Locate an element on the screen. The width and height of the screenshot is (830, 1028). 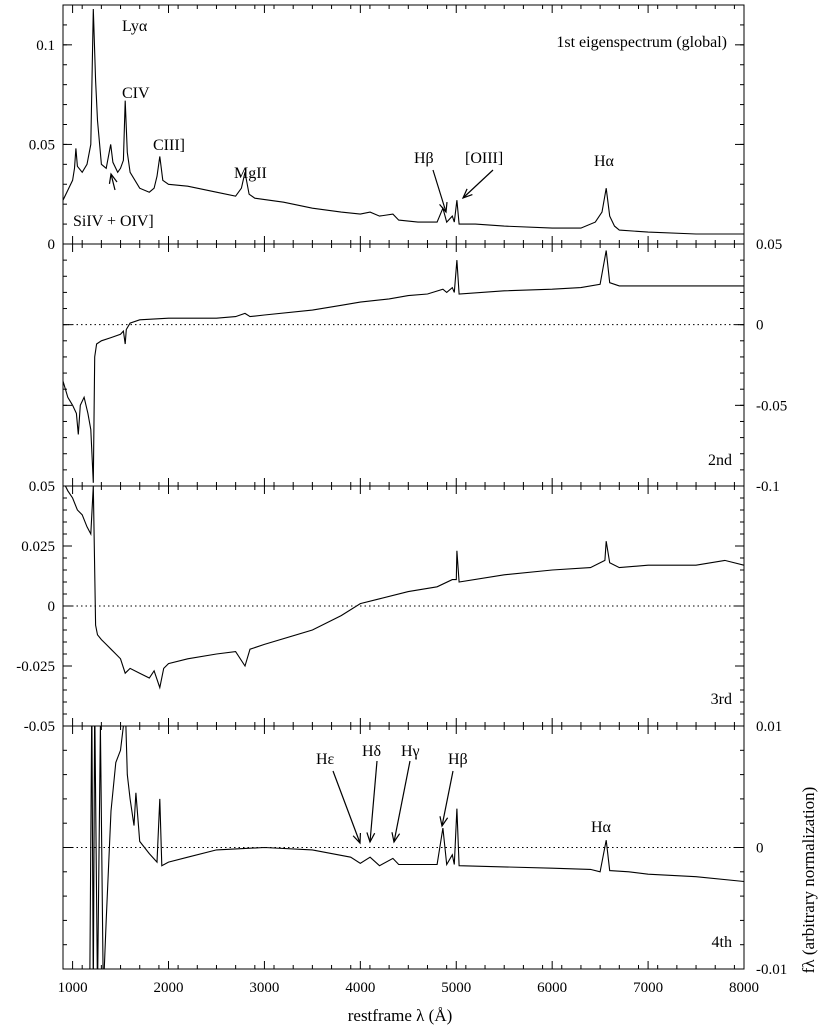
line-label: Hε is located at coordinates (325, 759).